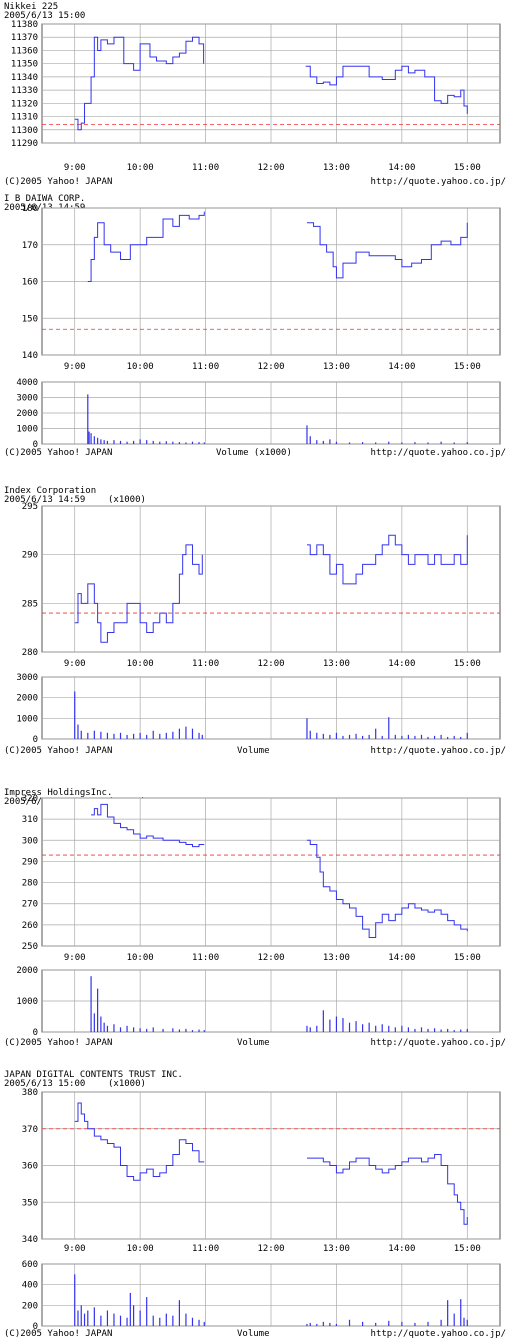 The image size is (512, 1344). What do you see at coordinates (30, 1203) in the screenshot?
I see `price-tick-label: 350` at bounding box center [30, 1203].